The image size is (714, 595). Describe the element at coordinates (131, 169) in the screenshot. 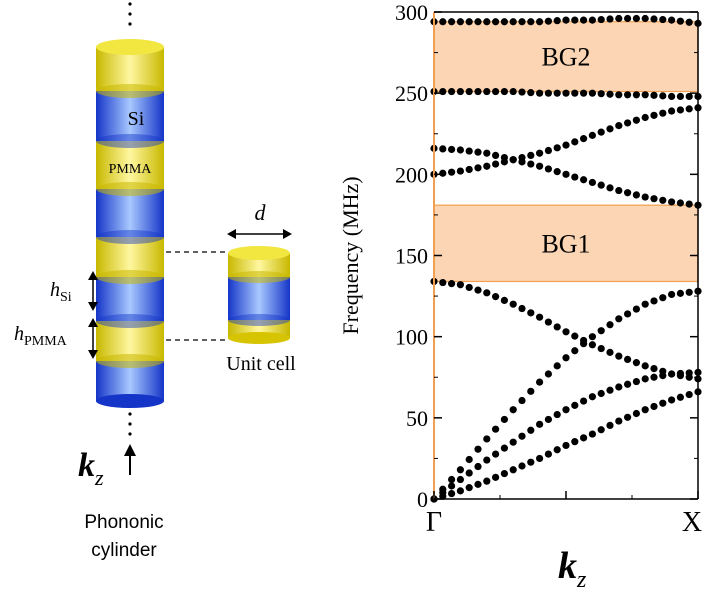

I see `pmma-label: PMMA` at that location.